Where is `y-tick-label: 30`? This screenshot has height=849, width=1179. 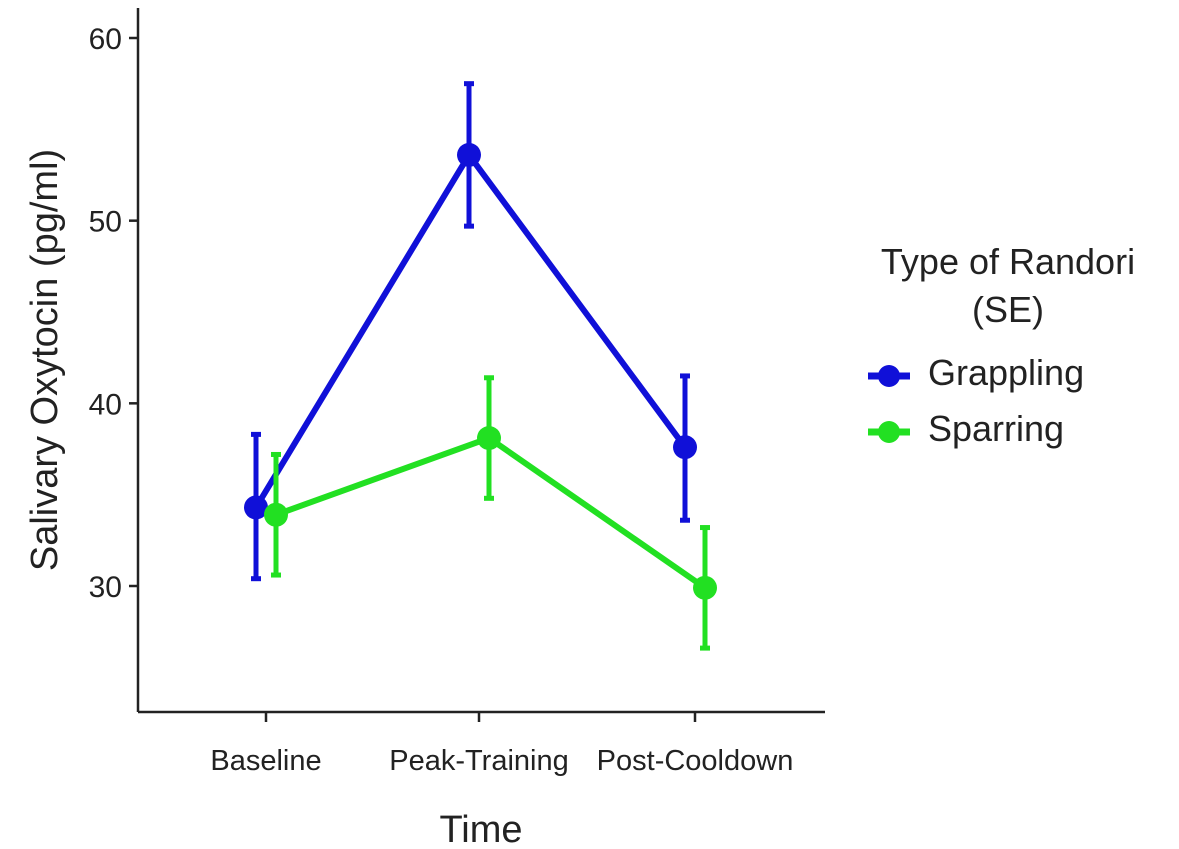
y-tick-label: 30 is located at coordinates (105, 587).